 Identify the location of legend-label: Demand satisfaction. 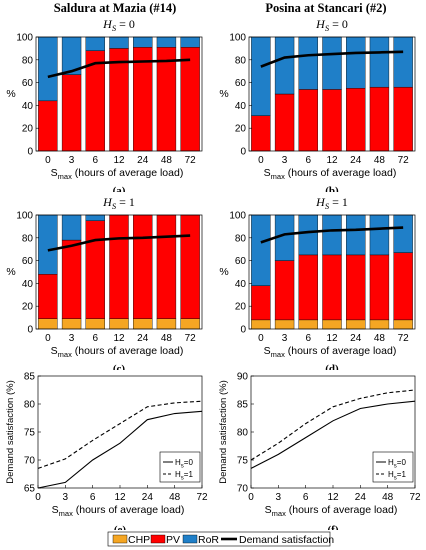
(286, 540).